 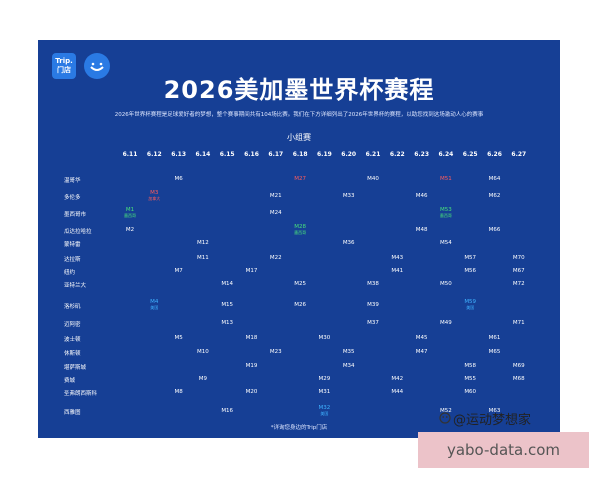 I want to click on match-cell: M43, so click(x=397, y=258).